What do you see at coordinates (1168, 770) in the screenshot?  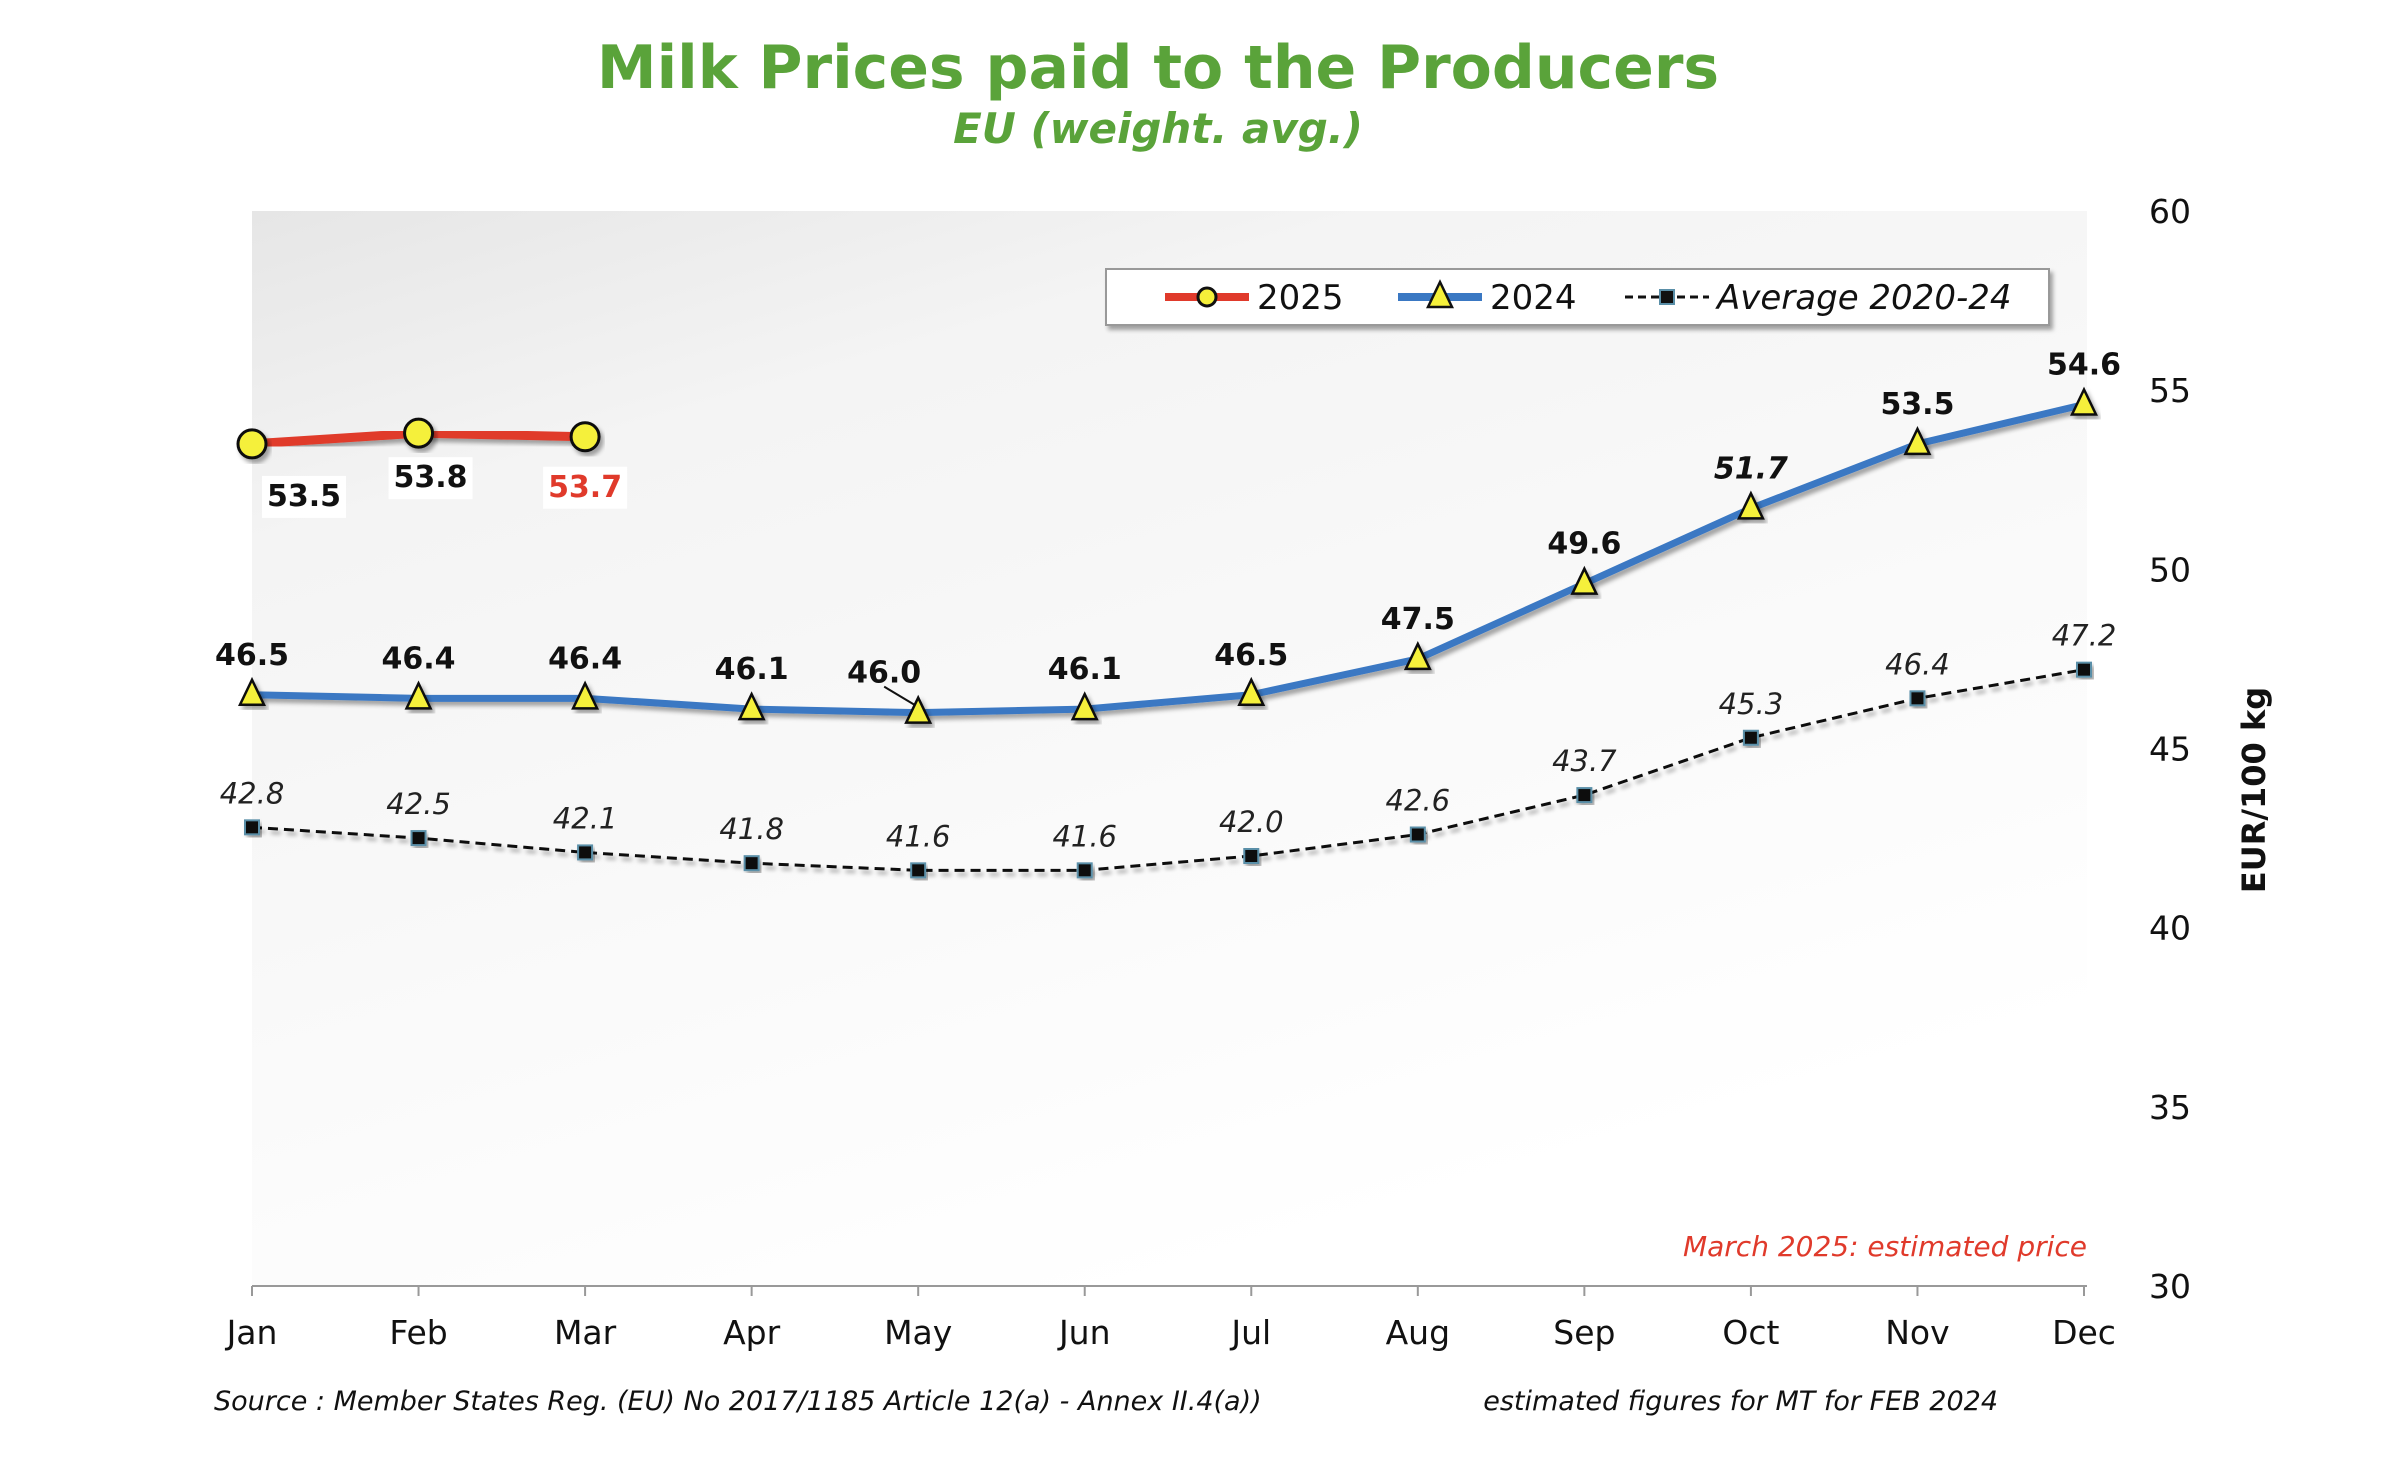 I see `series-line` at bounding box center [1168, 770].